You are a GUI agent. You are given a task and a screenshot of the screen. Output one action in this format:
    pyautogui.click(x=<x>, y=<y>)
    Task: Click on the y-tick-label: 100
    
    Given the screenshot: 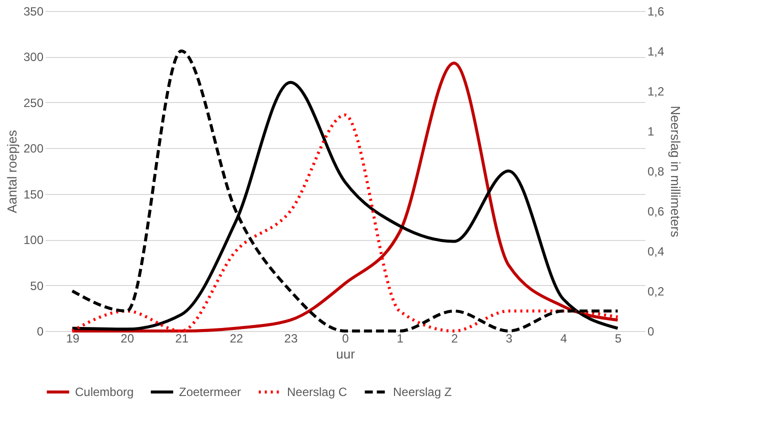 What is the action you would take?
    pyautogui.click(x=33, y=240)
    